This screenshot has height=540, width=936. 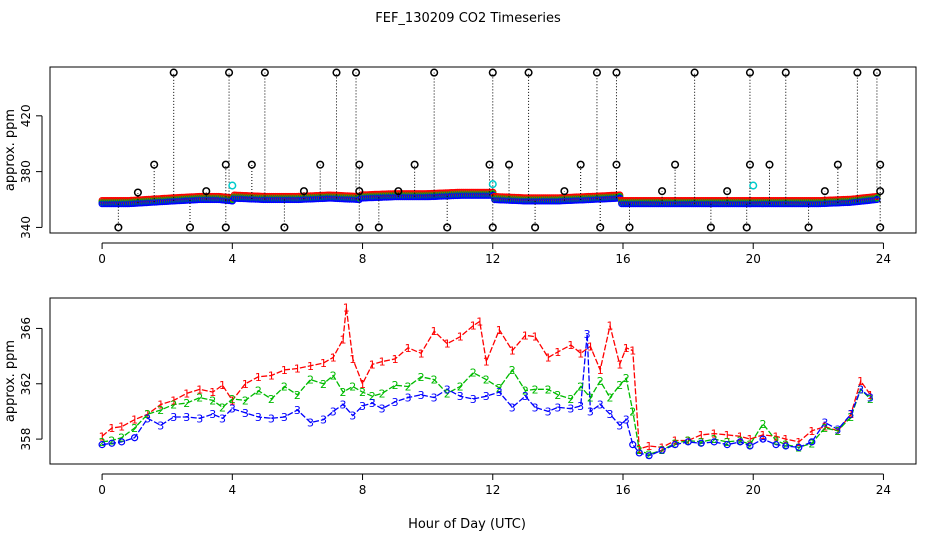 I want to click on top-y-tick-label: 340, so click(x=26, y=227).